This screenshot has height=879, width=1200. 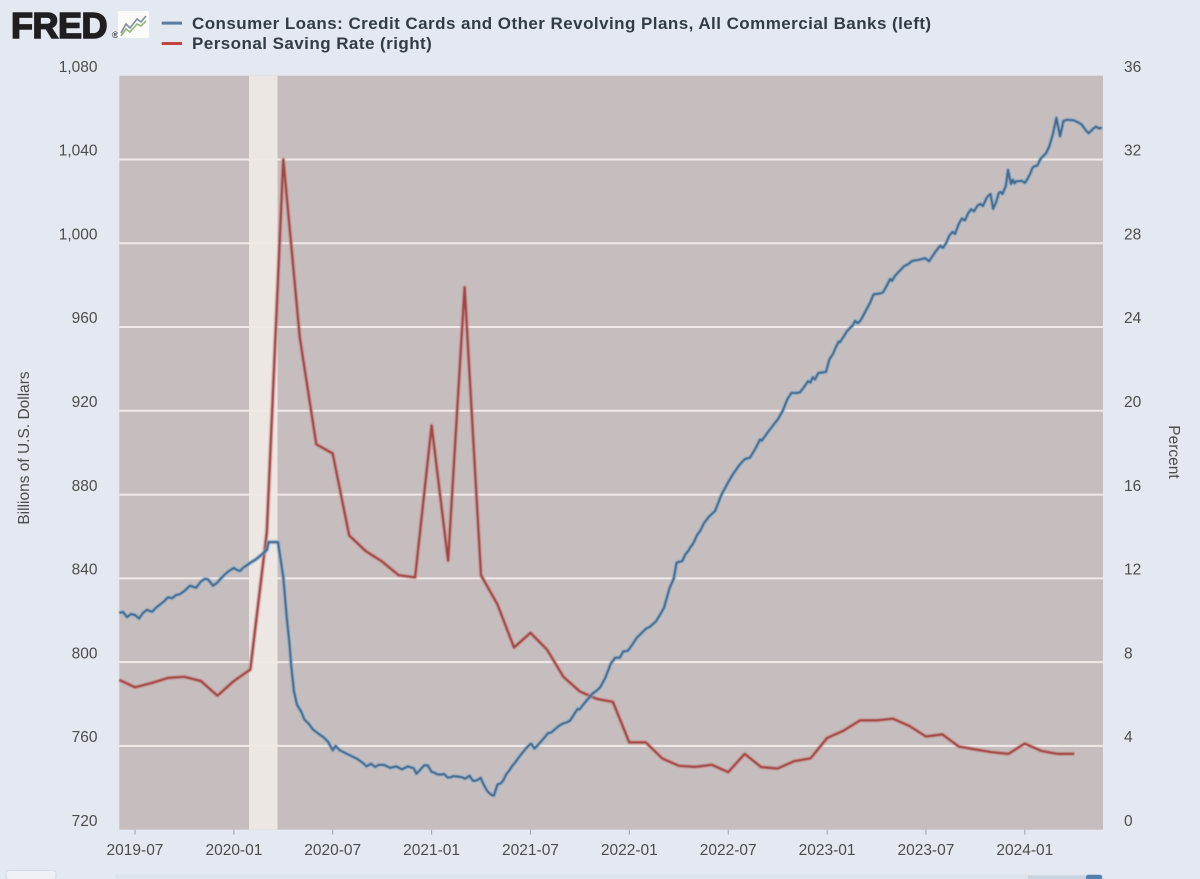 I want to click on svg-text: 880, so click(x=85, y=486).